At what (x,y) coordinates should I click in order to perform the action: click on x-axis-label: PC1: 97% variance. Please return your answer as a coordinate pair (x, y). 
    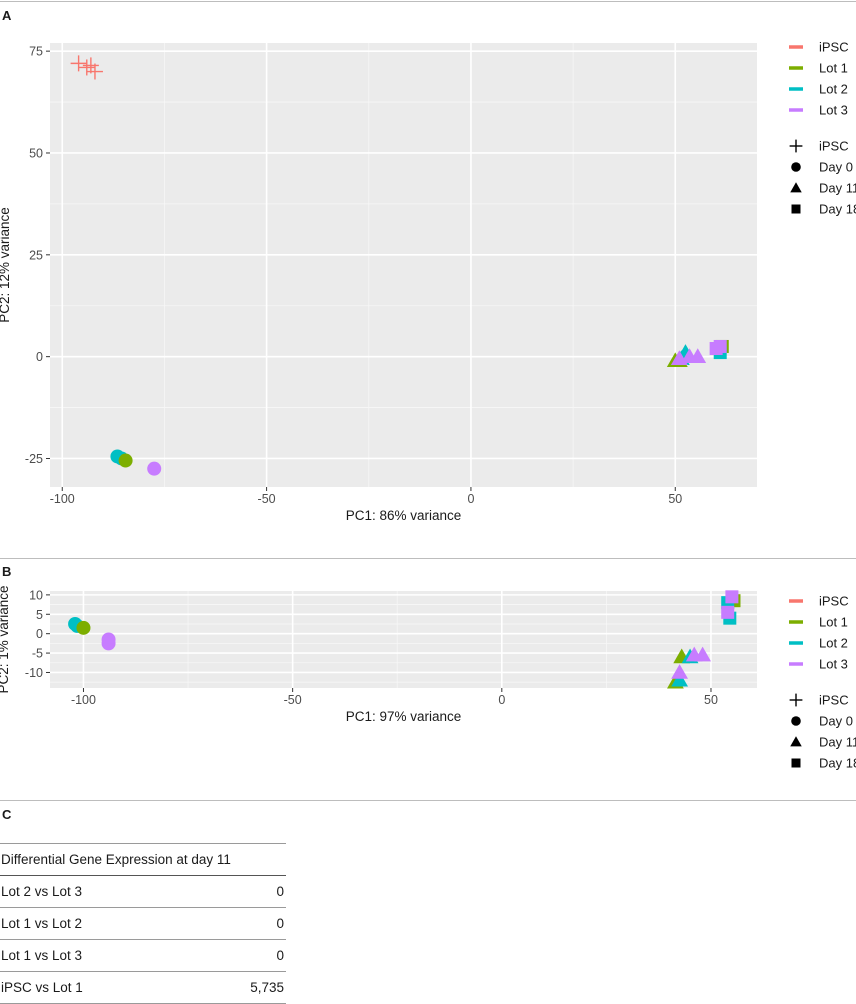
    Looking at the image, I should click on (404, 716).